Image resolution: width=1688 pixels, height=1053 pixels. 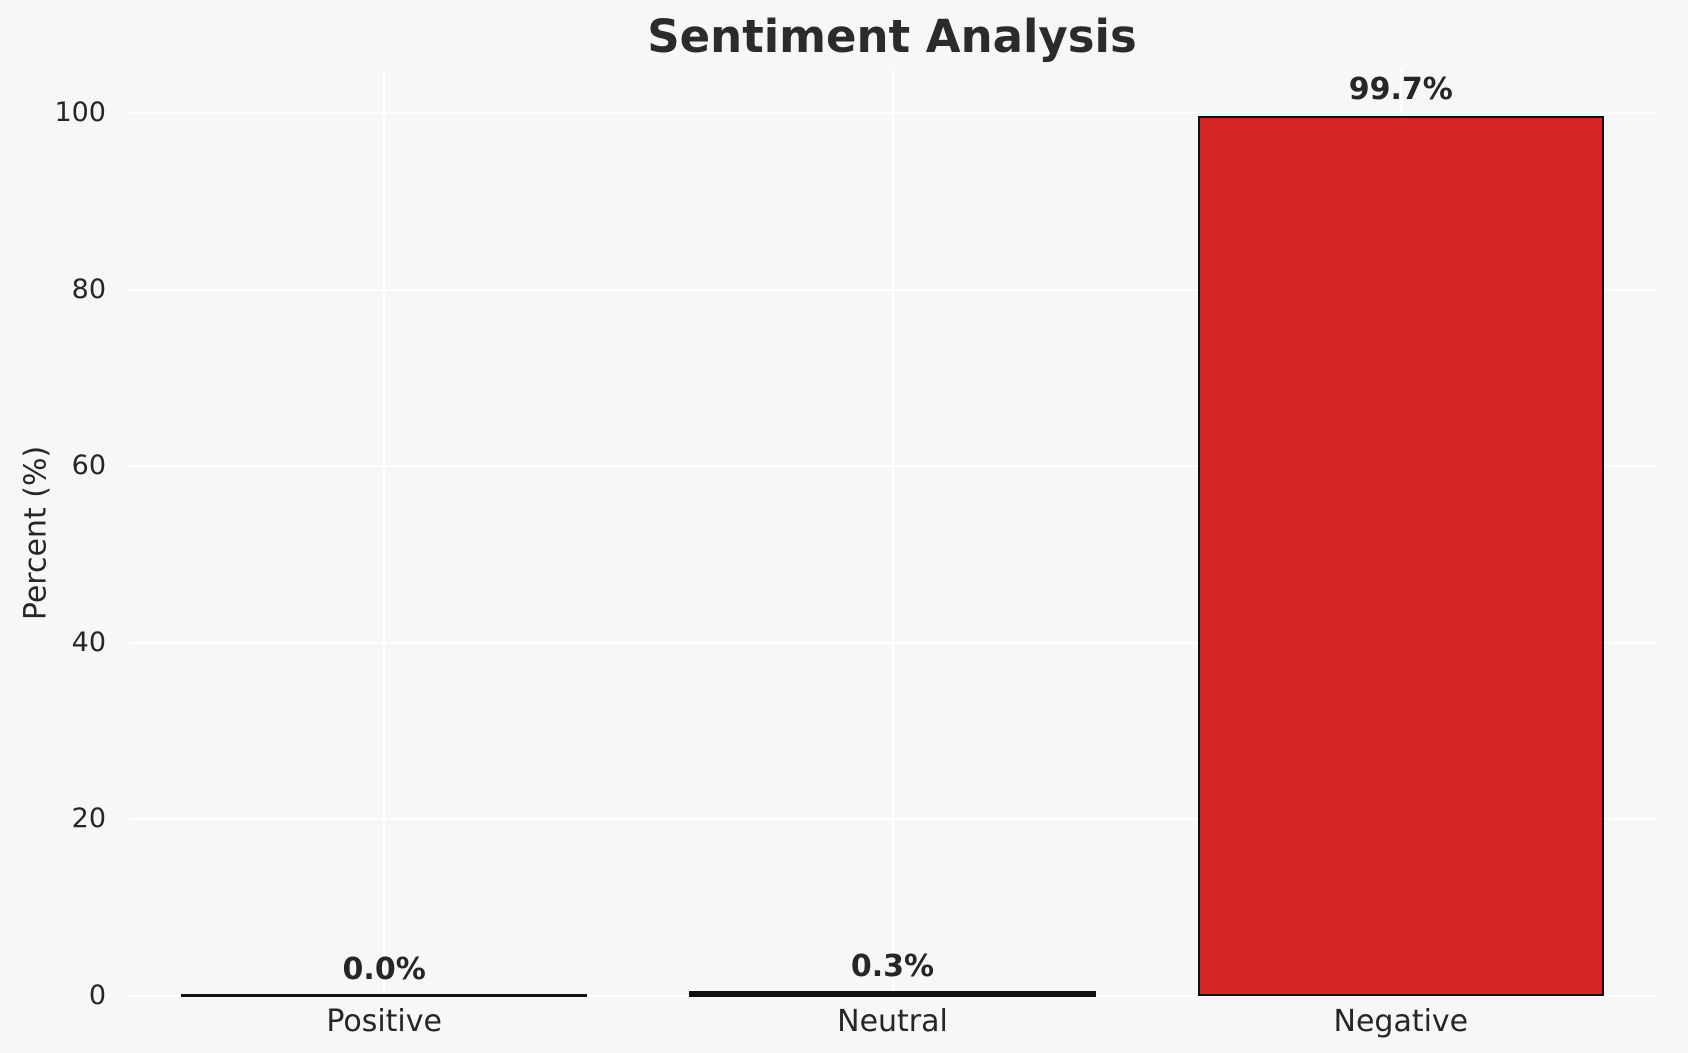 I want to click on chart-title: Sentiment Analysis, so click(x=892, y=36).